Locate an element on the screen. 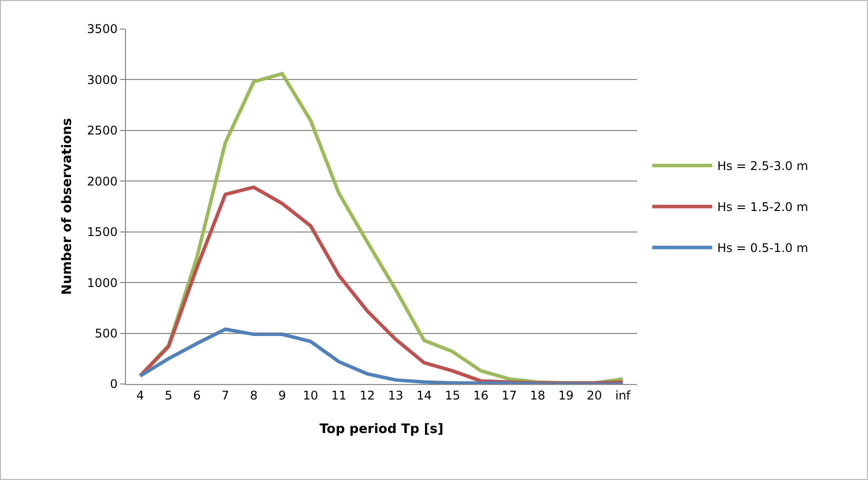 The width and height of the screenshot is (868, 480). y-tick-label: 500 is located at coordinates (106, 333).